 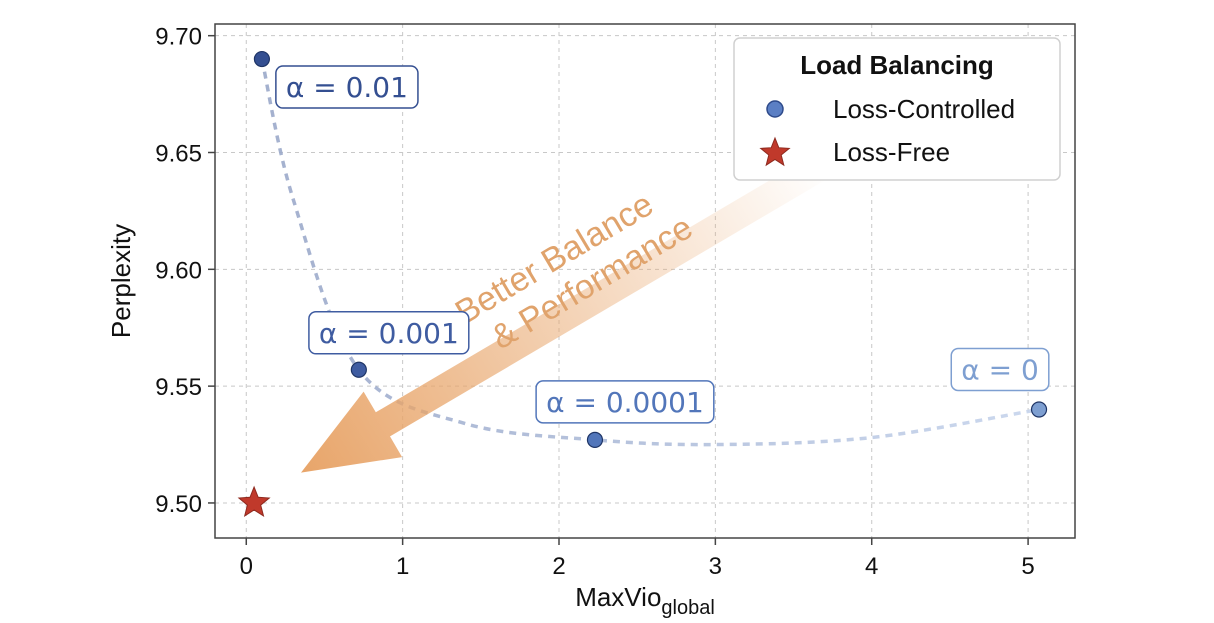 I want to click on x-axis-ticks: 0 1 2 3 4 5, so click(x=637, y=559).